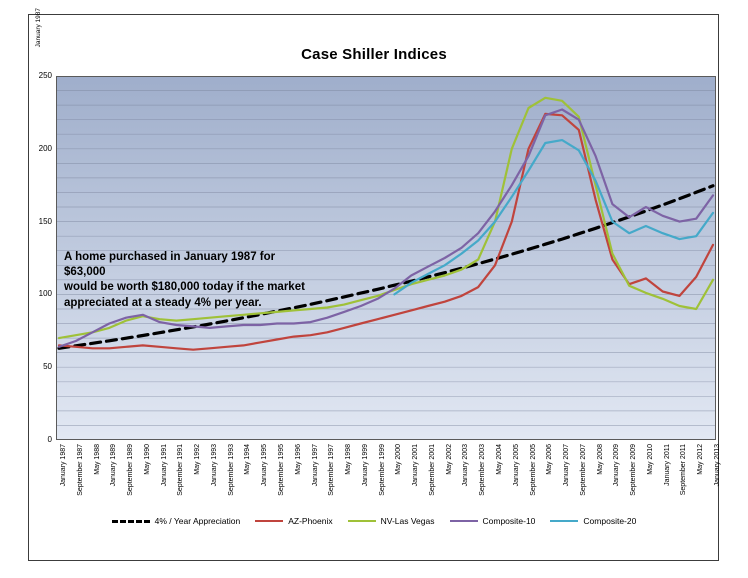 Image resolution: width=748 pixels, height=578 pixels. Describe the element at coordinates (131, 470) in the screenshot. I see `x-axis-label: September 1989` at that location.